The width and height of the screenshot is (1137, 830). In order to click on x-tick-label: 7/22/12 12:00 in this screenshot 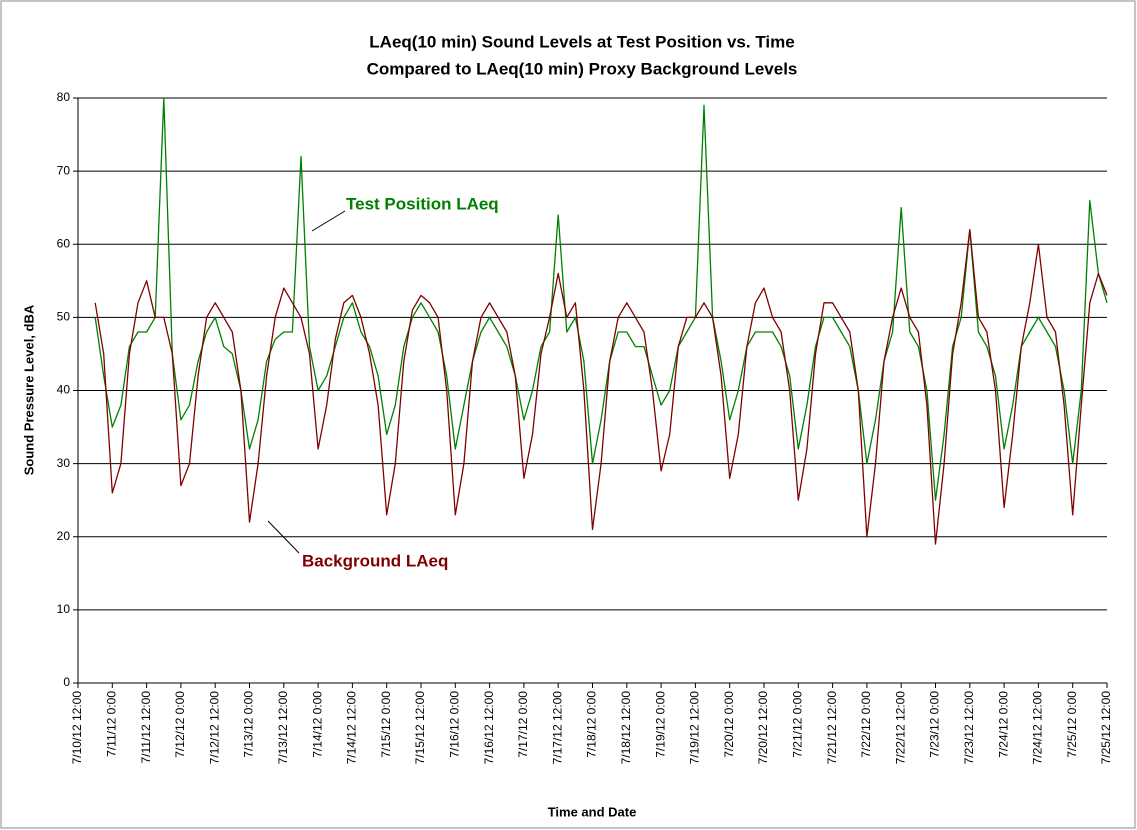, I will do `click(900, 728)`.